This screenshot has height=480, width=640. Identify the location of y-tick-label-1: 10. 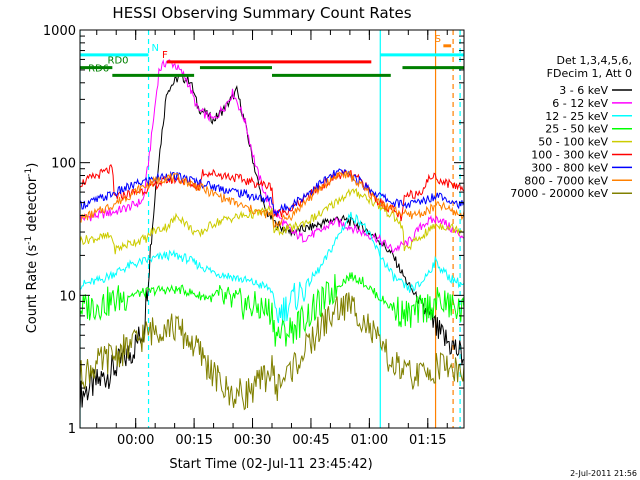
(67, 296).